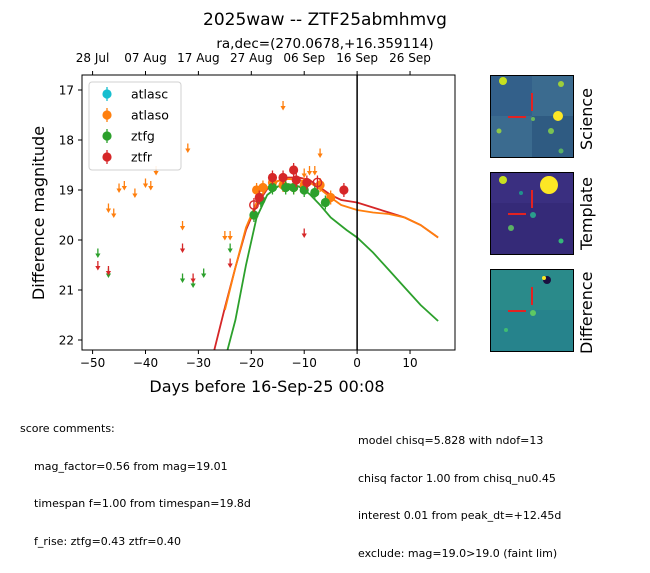 Image resolution: width=650 pixels, height=573 pixels. I want to click on data-point-atlaso, so click(263, 187).